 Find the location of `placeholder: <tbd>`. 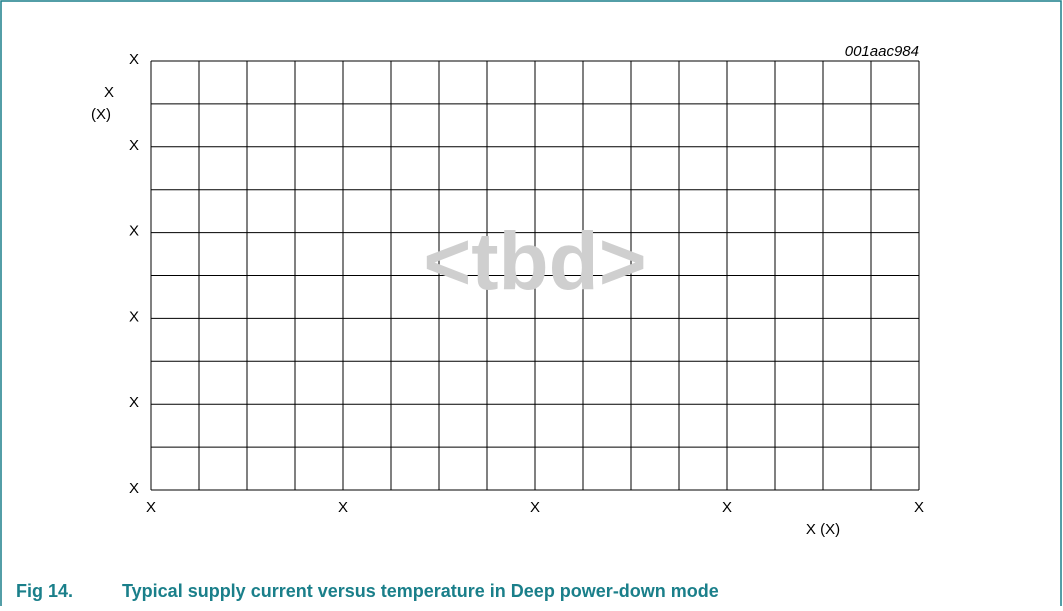

placeholder: <tbd> is located at coordinates (534, 262).